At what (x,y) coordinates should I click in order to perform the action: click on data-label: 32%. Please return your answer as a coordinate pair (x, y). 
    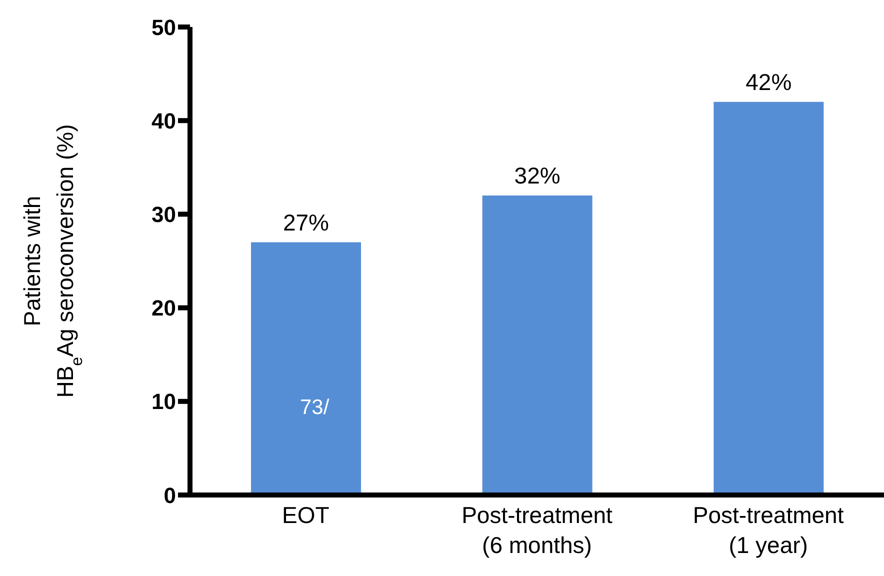
    Looking at the image, I should click on (537, 175).